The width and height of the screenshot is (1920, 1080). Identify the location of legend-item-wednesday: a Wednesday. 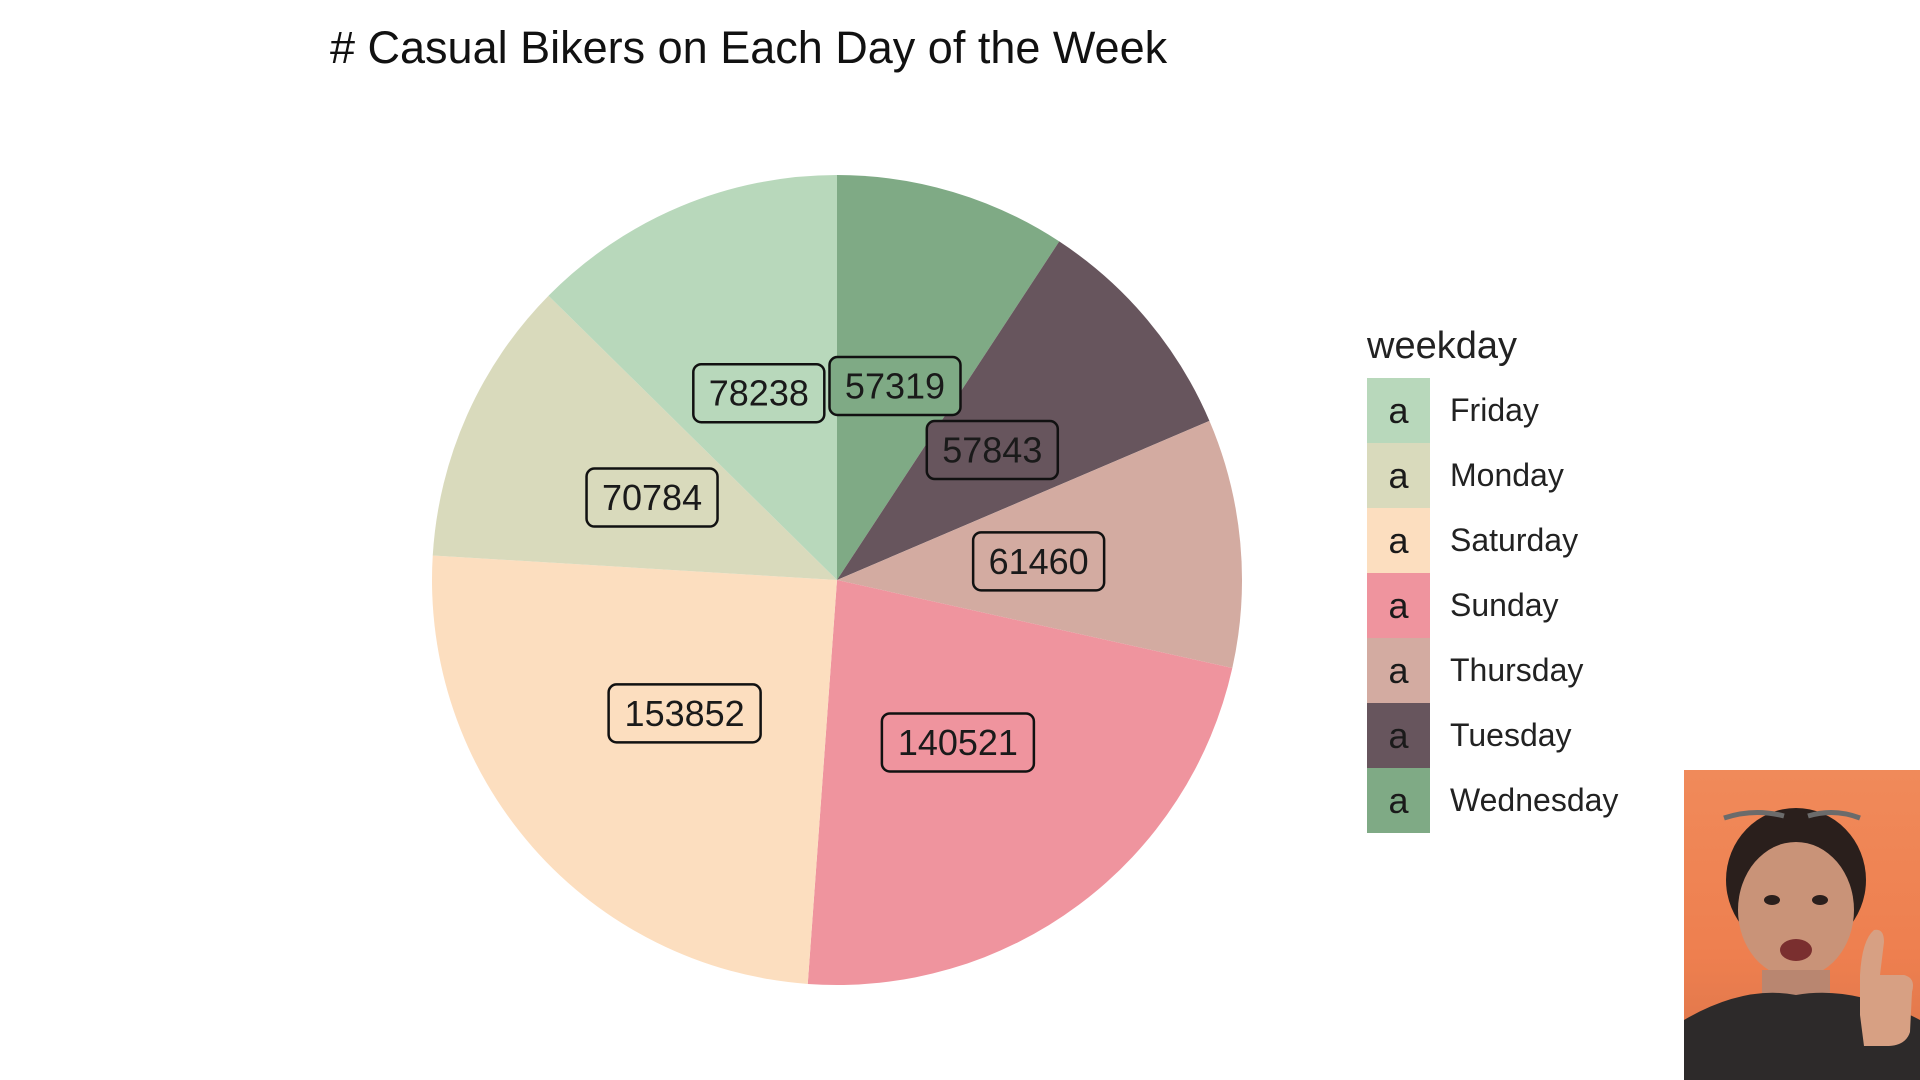
(1492, 800).